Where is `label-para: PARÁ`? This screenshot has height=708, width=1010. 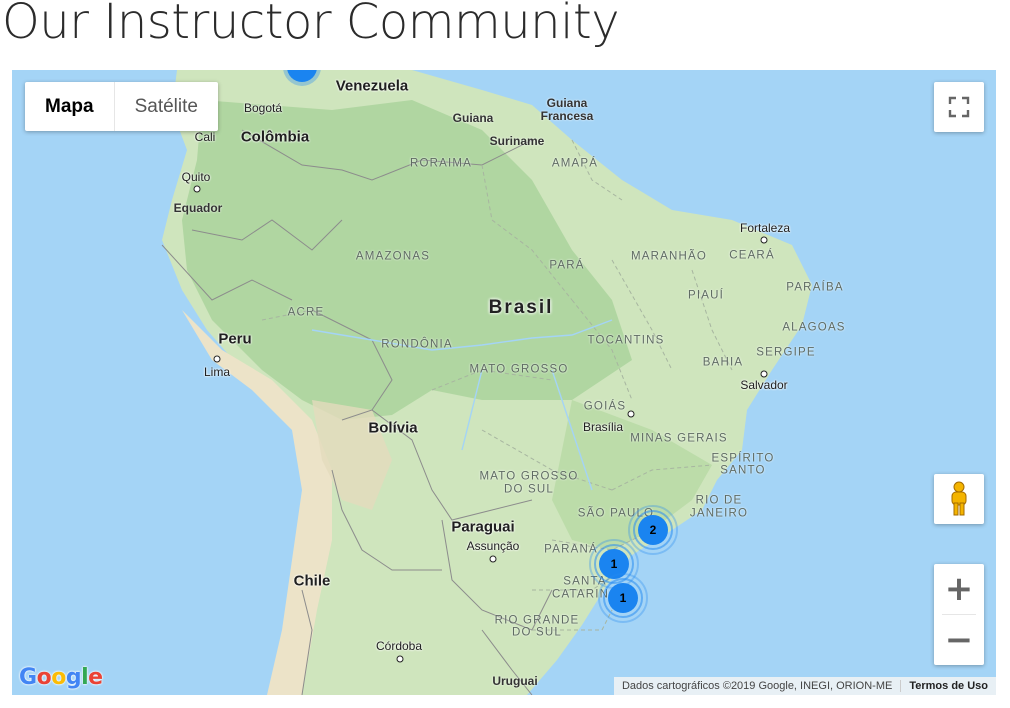 label-para: PARÁ is located at coordinates (567, 265).